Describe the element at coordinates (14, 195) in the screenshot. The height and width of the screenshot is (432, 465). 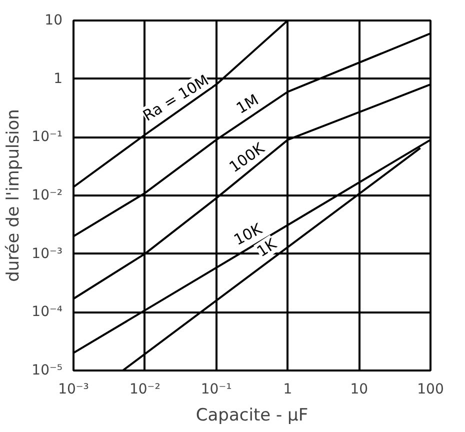
I see `y-axis-title: durée de l'impulsion` at that location.